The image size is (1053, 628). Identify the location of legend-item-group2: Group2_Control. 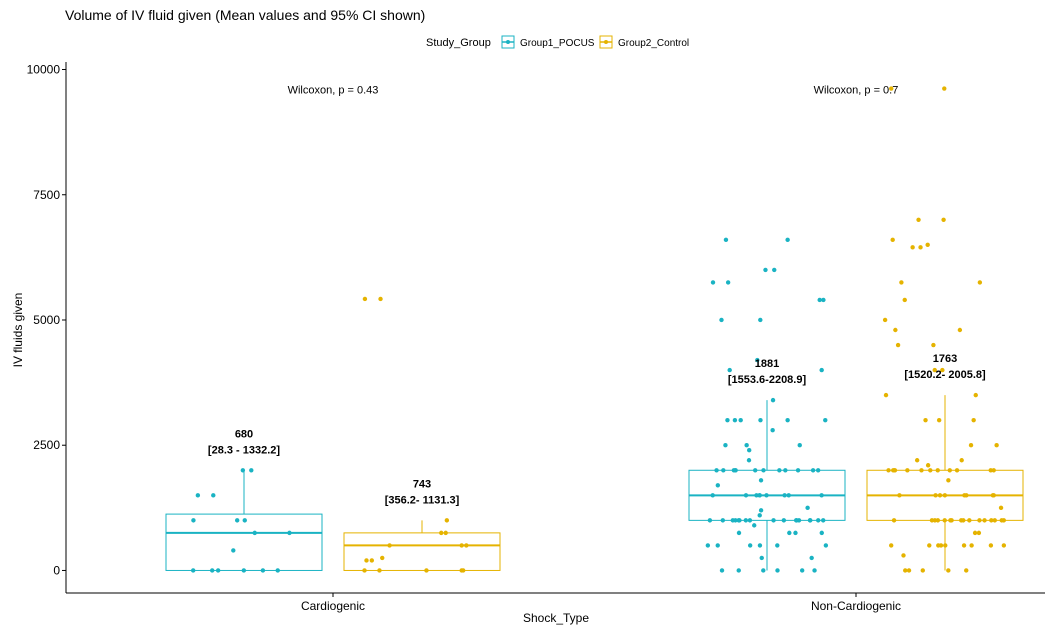
(644, 42).